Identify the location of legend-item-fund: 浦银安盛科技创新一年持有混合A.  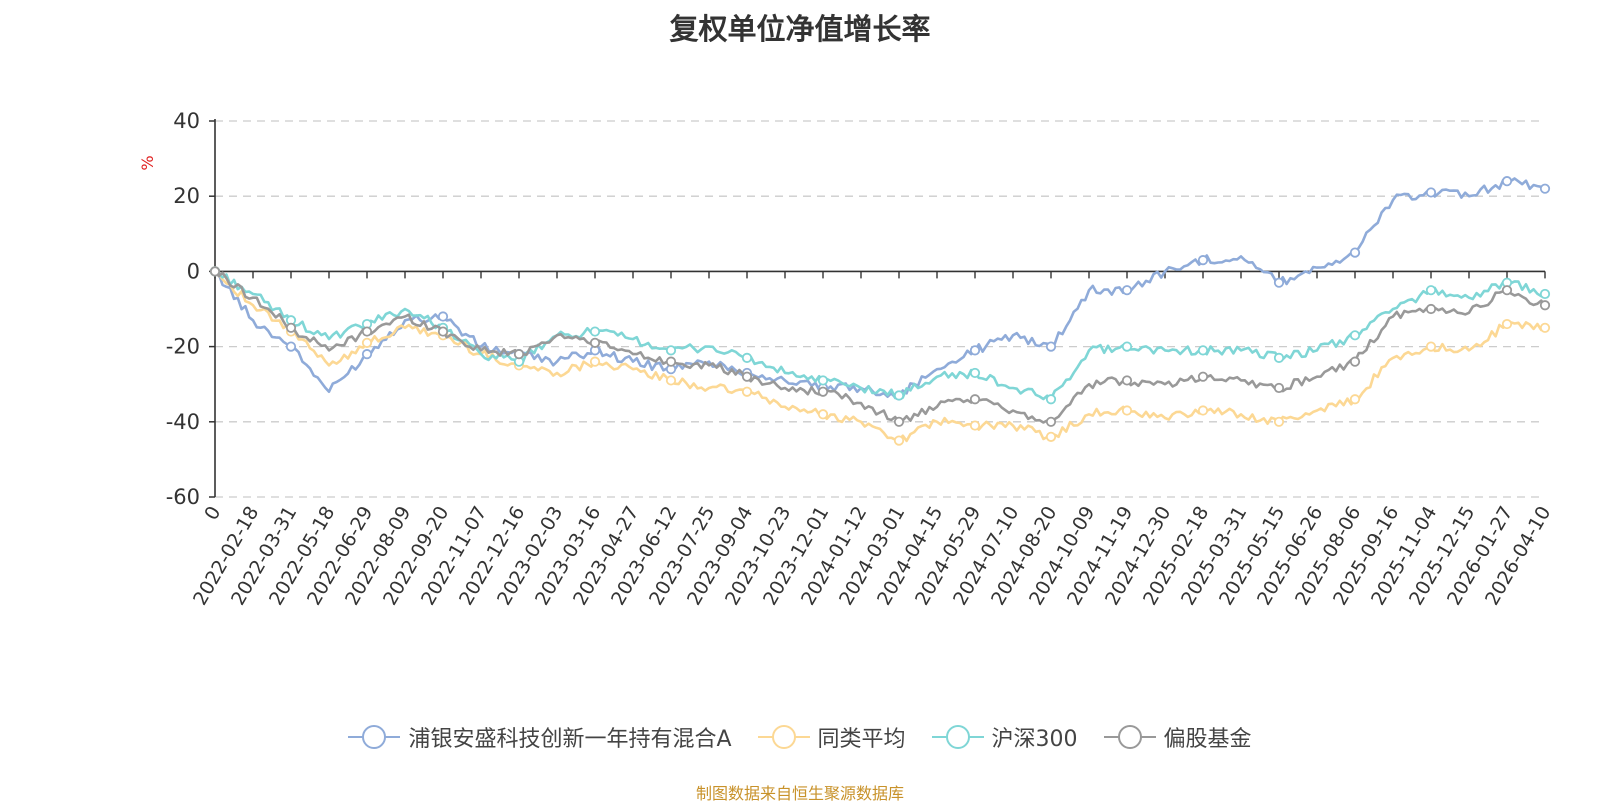
(540, 737).